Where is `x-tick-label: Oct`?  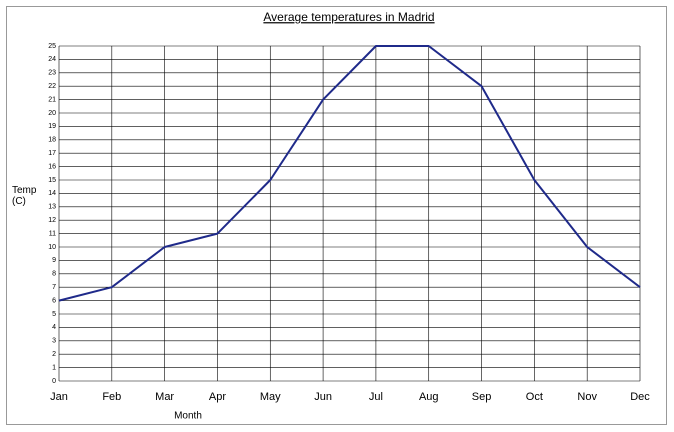
x-tick-label: Oct is located at coordinates (534, 397).